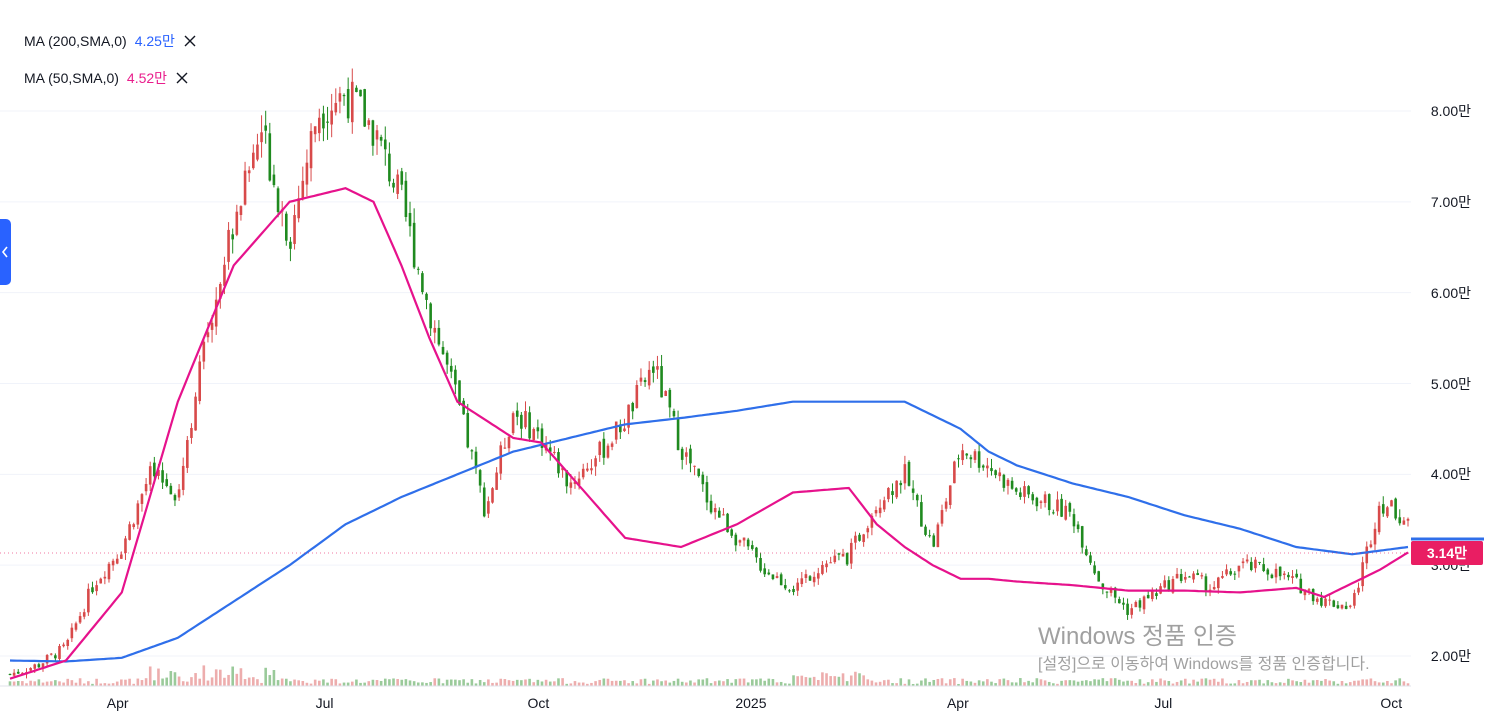  I want to click on legend-ma200: MA (200,SMA,0) 4.25만, so click(110, 41).